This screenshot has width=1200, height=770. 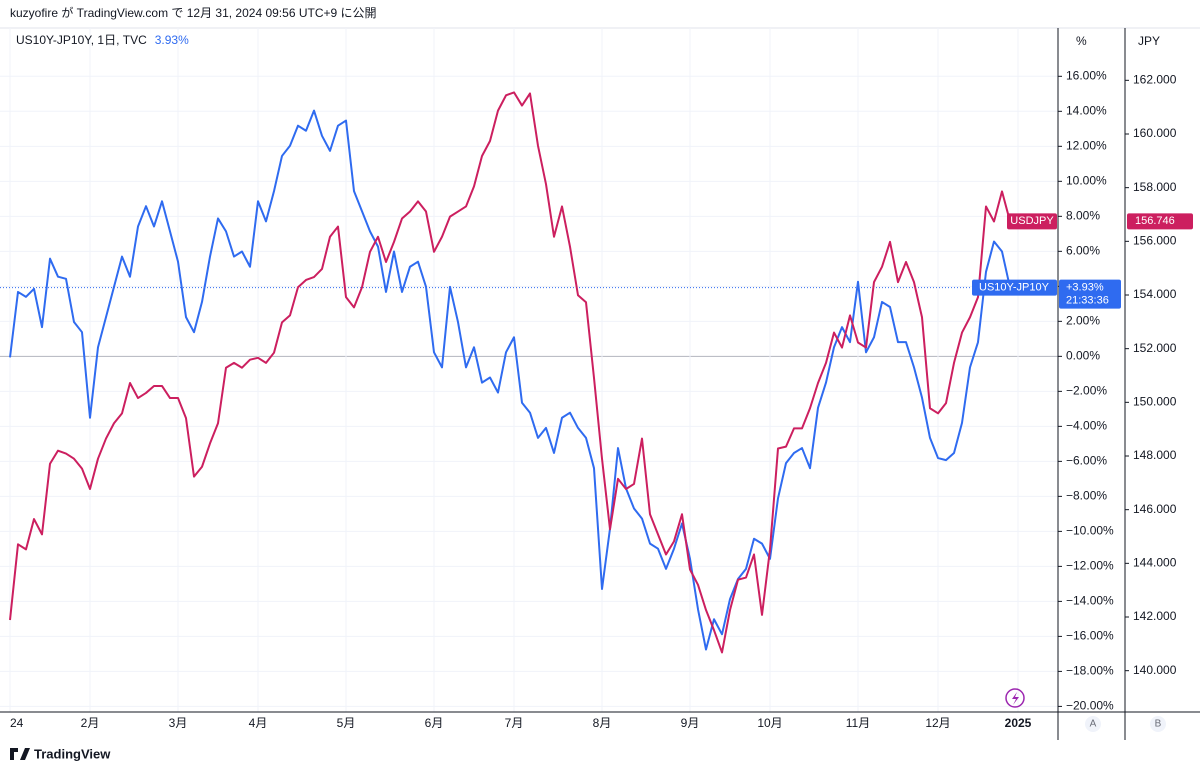 What do you see at coordinates (178, 723) in the screenshot?
I see `x-tick-label: 3月` at bounding box center [178, 723].